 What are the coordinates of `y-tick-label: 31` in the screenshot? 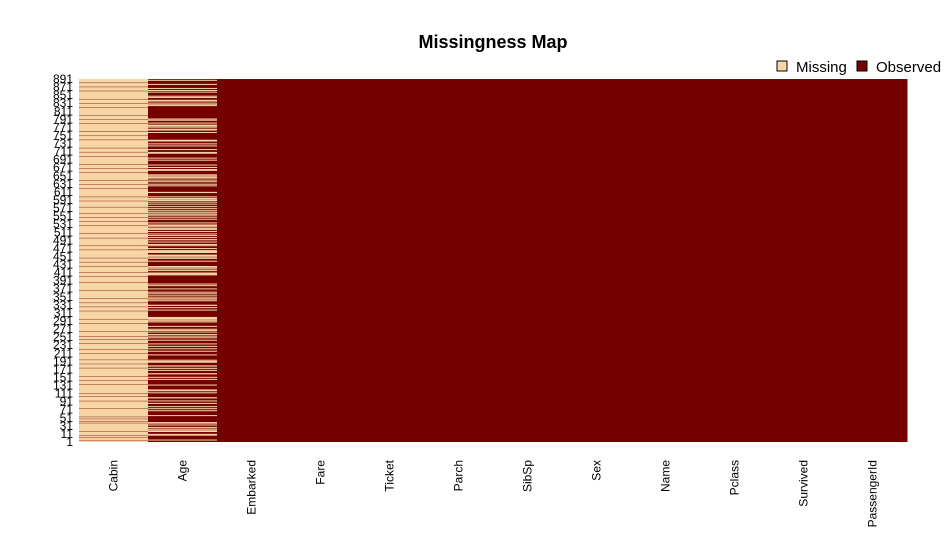 It's located at (67, 426).